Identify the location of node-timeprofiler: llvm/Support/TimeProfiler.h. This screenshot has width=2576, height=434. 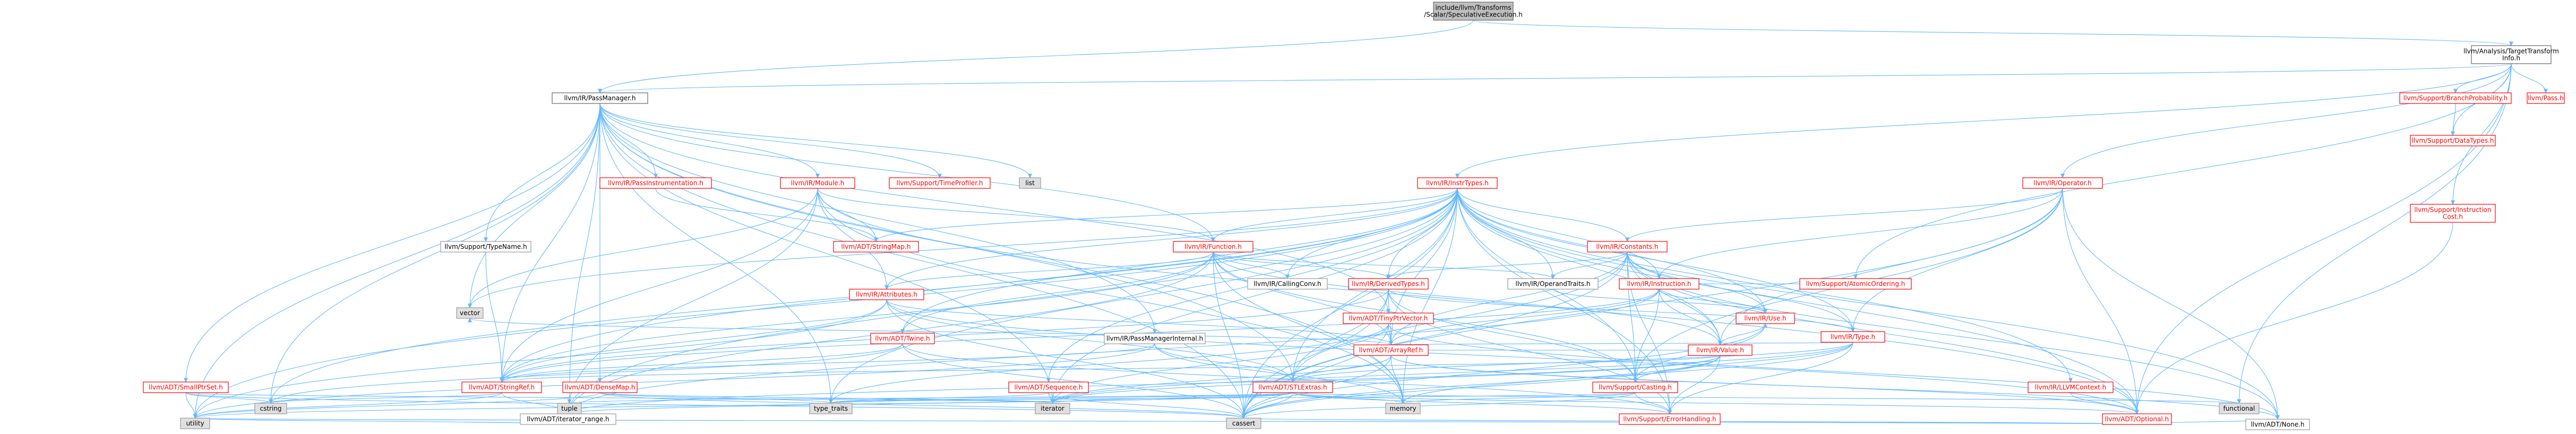
(940, 183).